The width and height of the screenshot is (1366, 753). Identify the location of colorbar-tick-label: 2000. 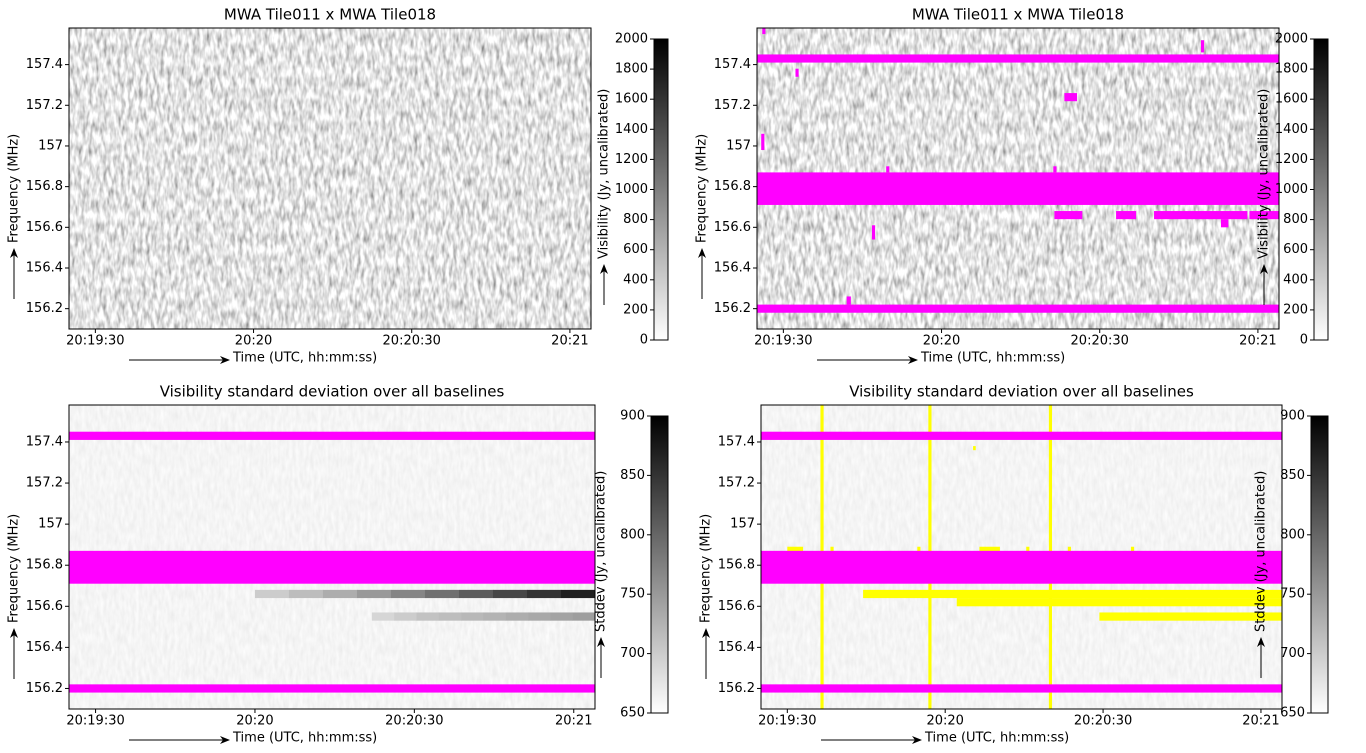
(1291, 39).